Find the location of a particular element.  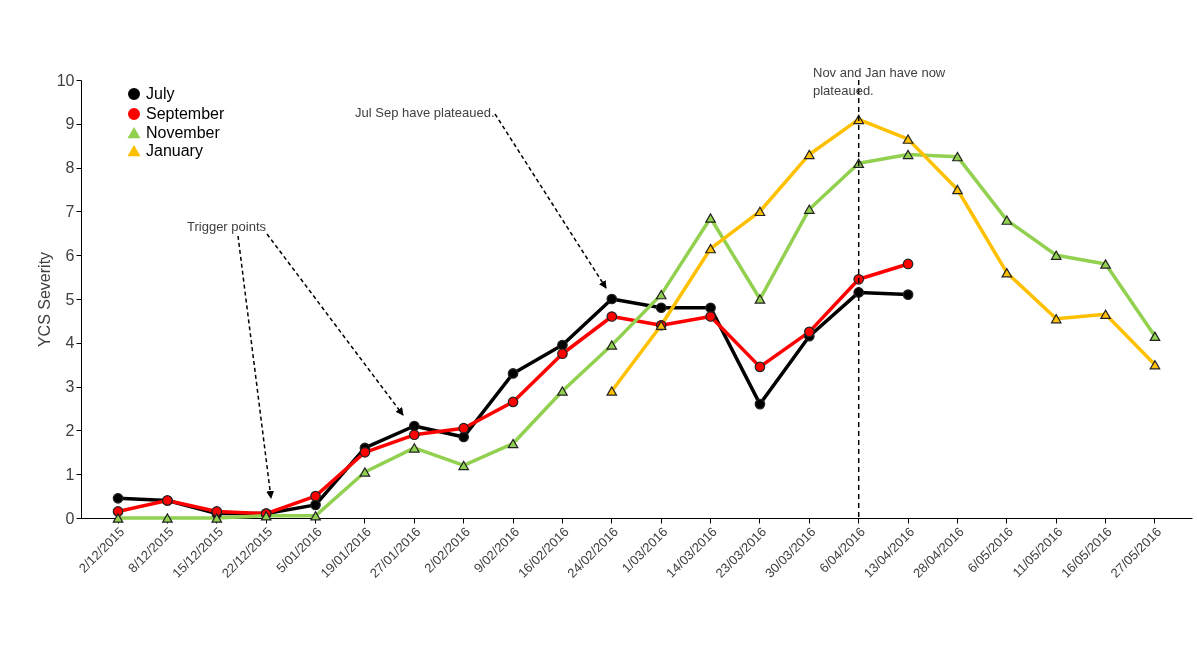

y-tick-label: 2 is located at coordinates (70, 430).